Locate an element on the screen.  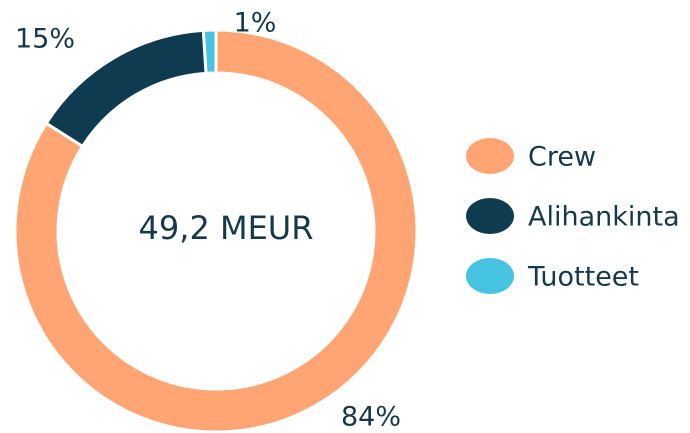
slice-label: 1% is located at coordinates (255, 23).